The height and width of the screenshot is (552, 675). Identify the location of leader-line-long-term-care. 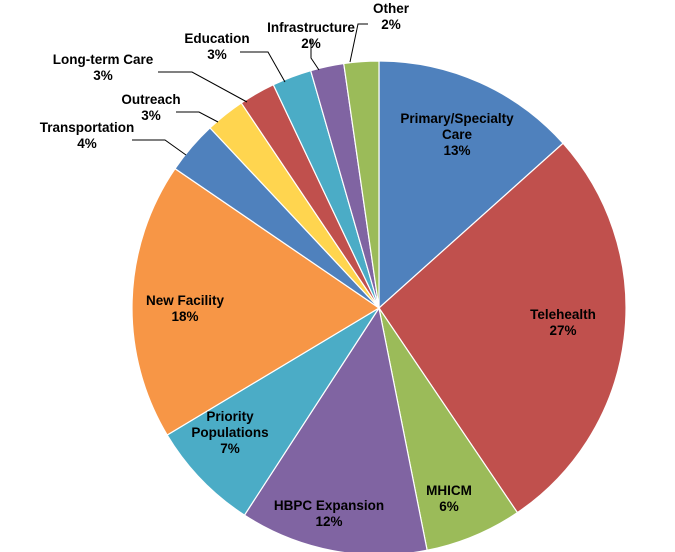
(203, 87).